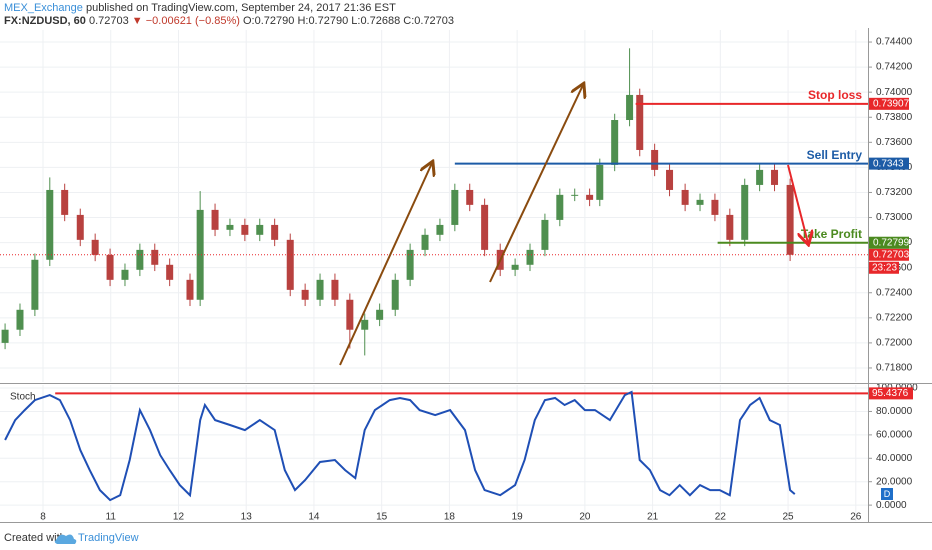 The height and width of the screenshot is (550, 932). What do you see at coordinates (891, 103) in the screenshot?
I see `level-label: 0.73907` at bounding box center [891, 103].